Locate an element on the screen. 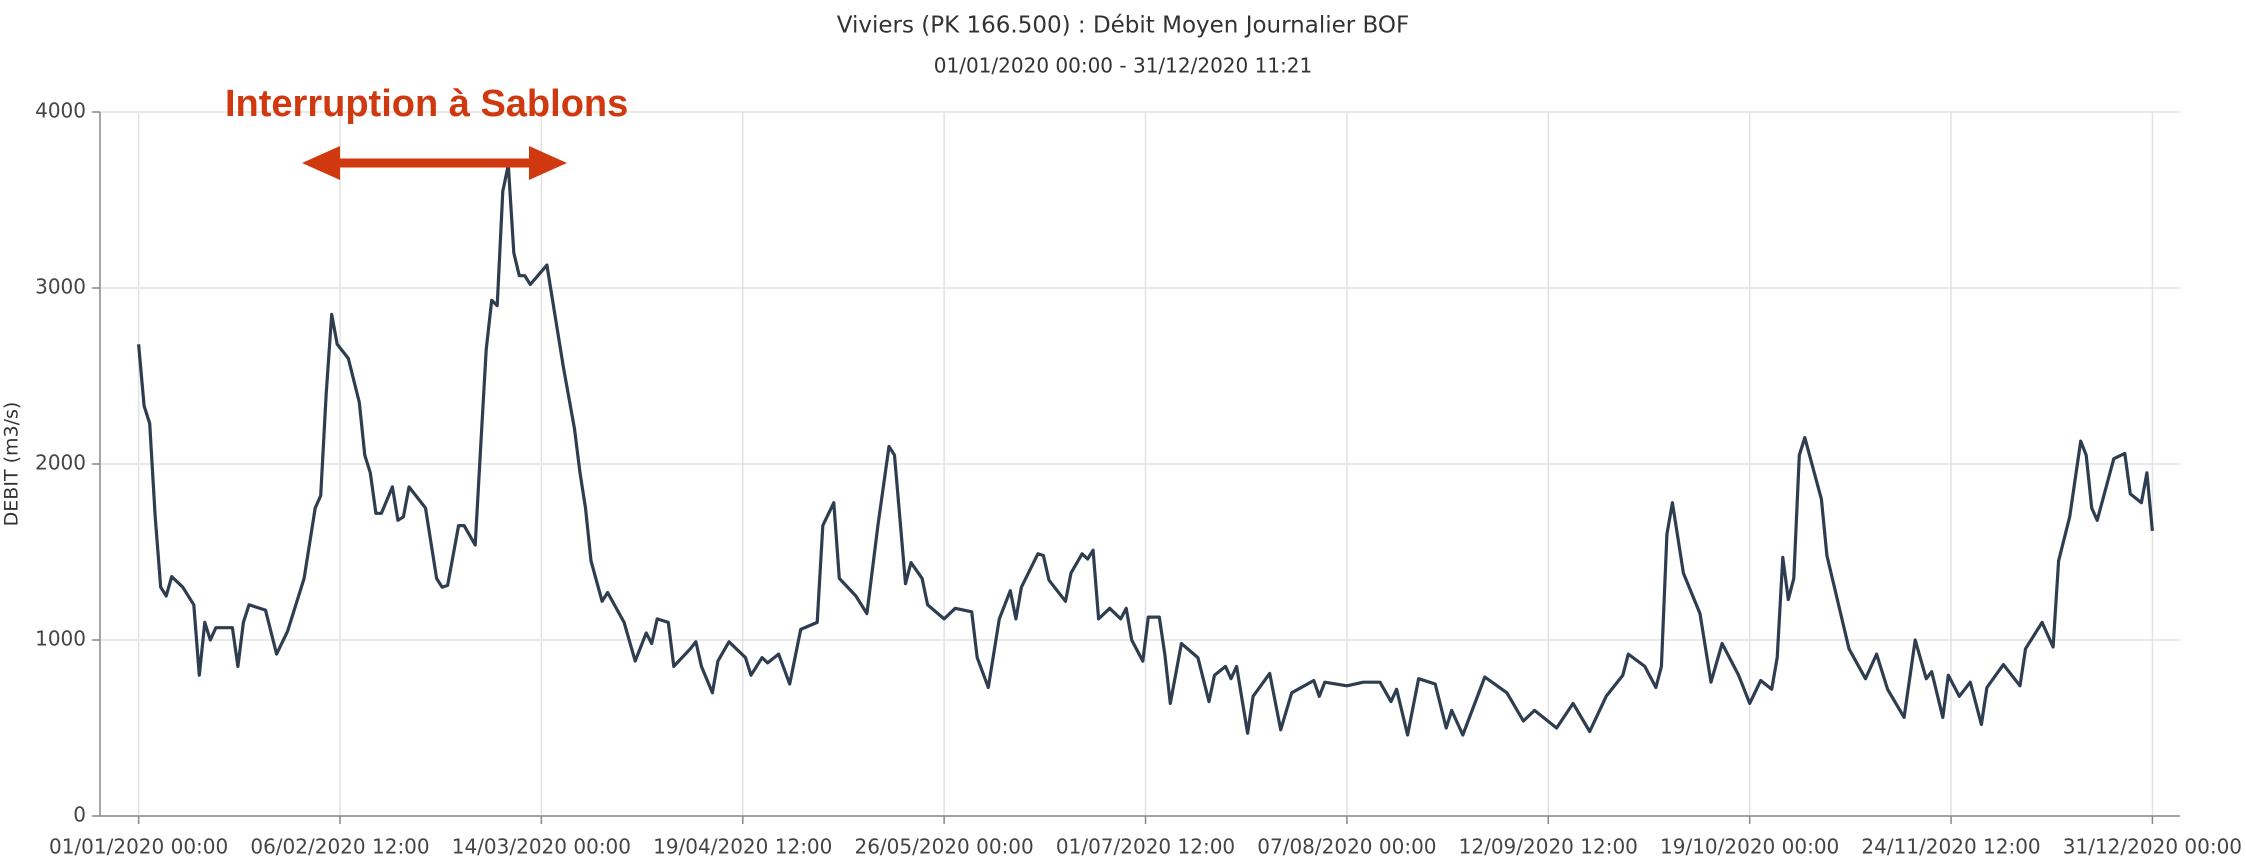 This screenshot has height=862, width=2246. x-tick-label: 19/04/2020 12:00 is located at coordinates (742, 847).